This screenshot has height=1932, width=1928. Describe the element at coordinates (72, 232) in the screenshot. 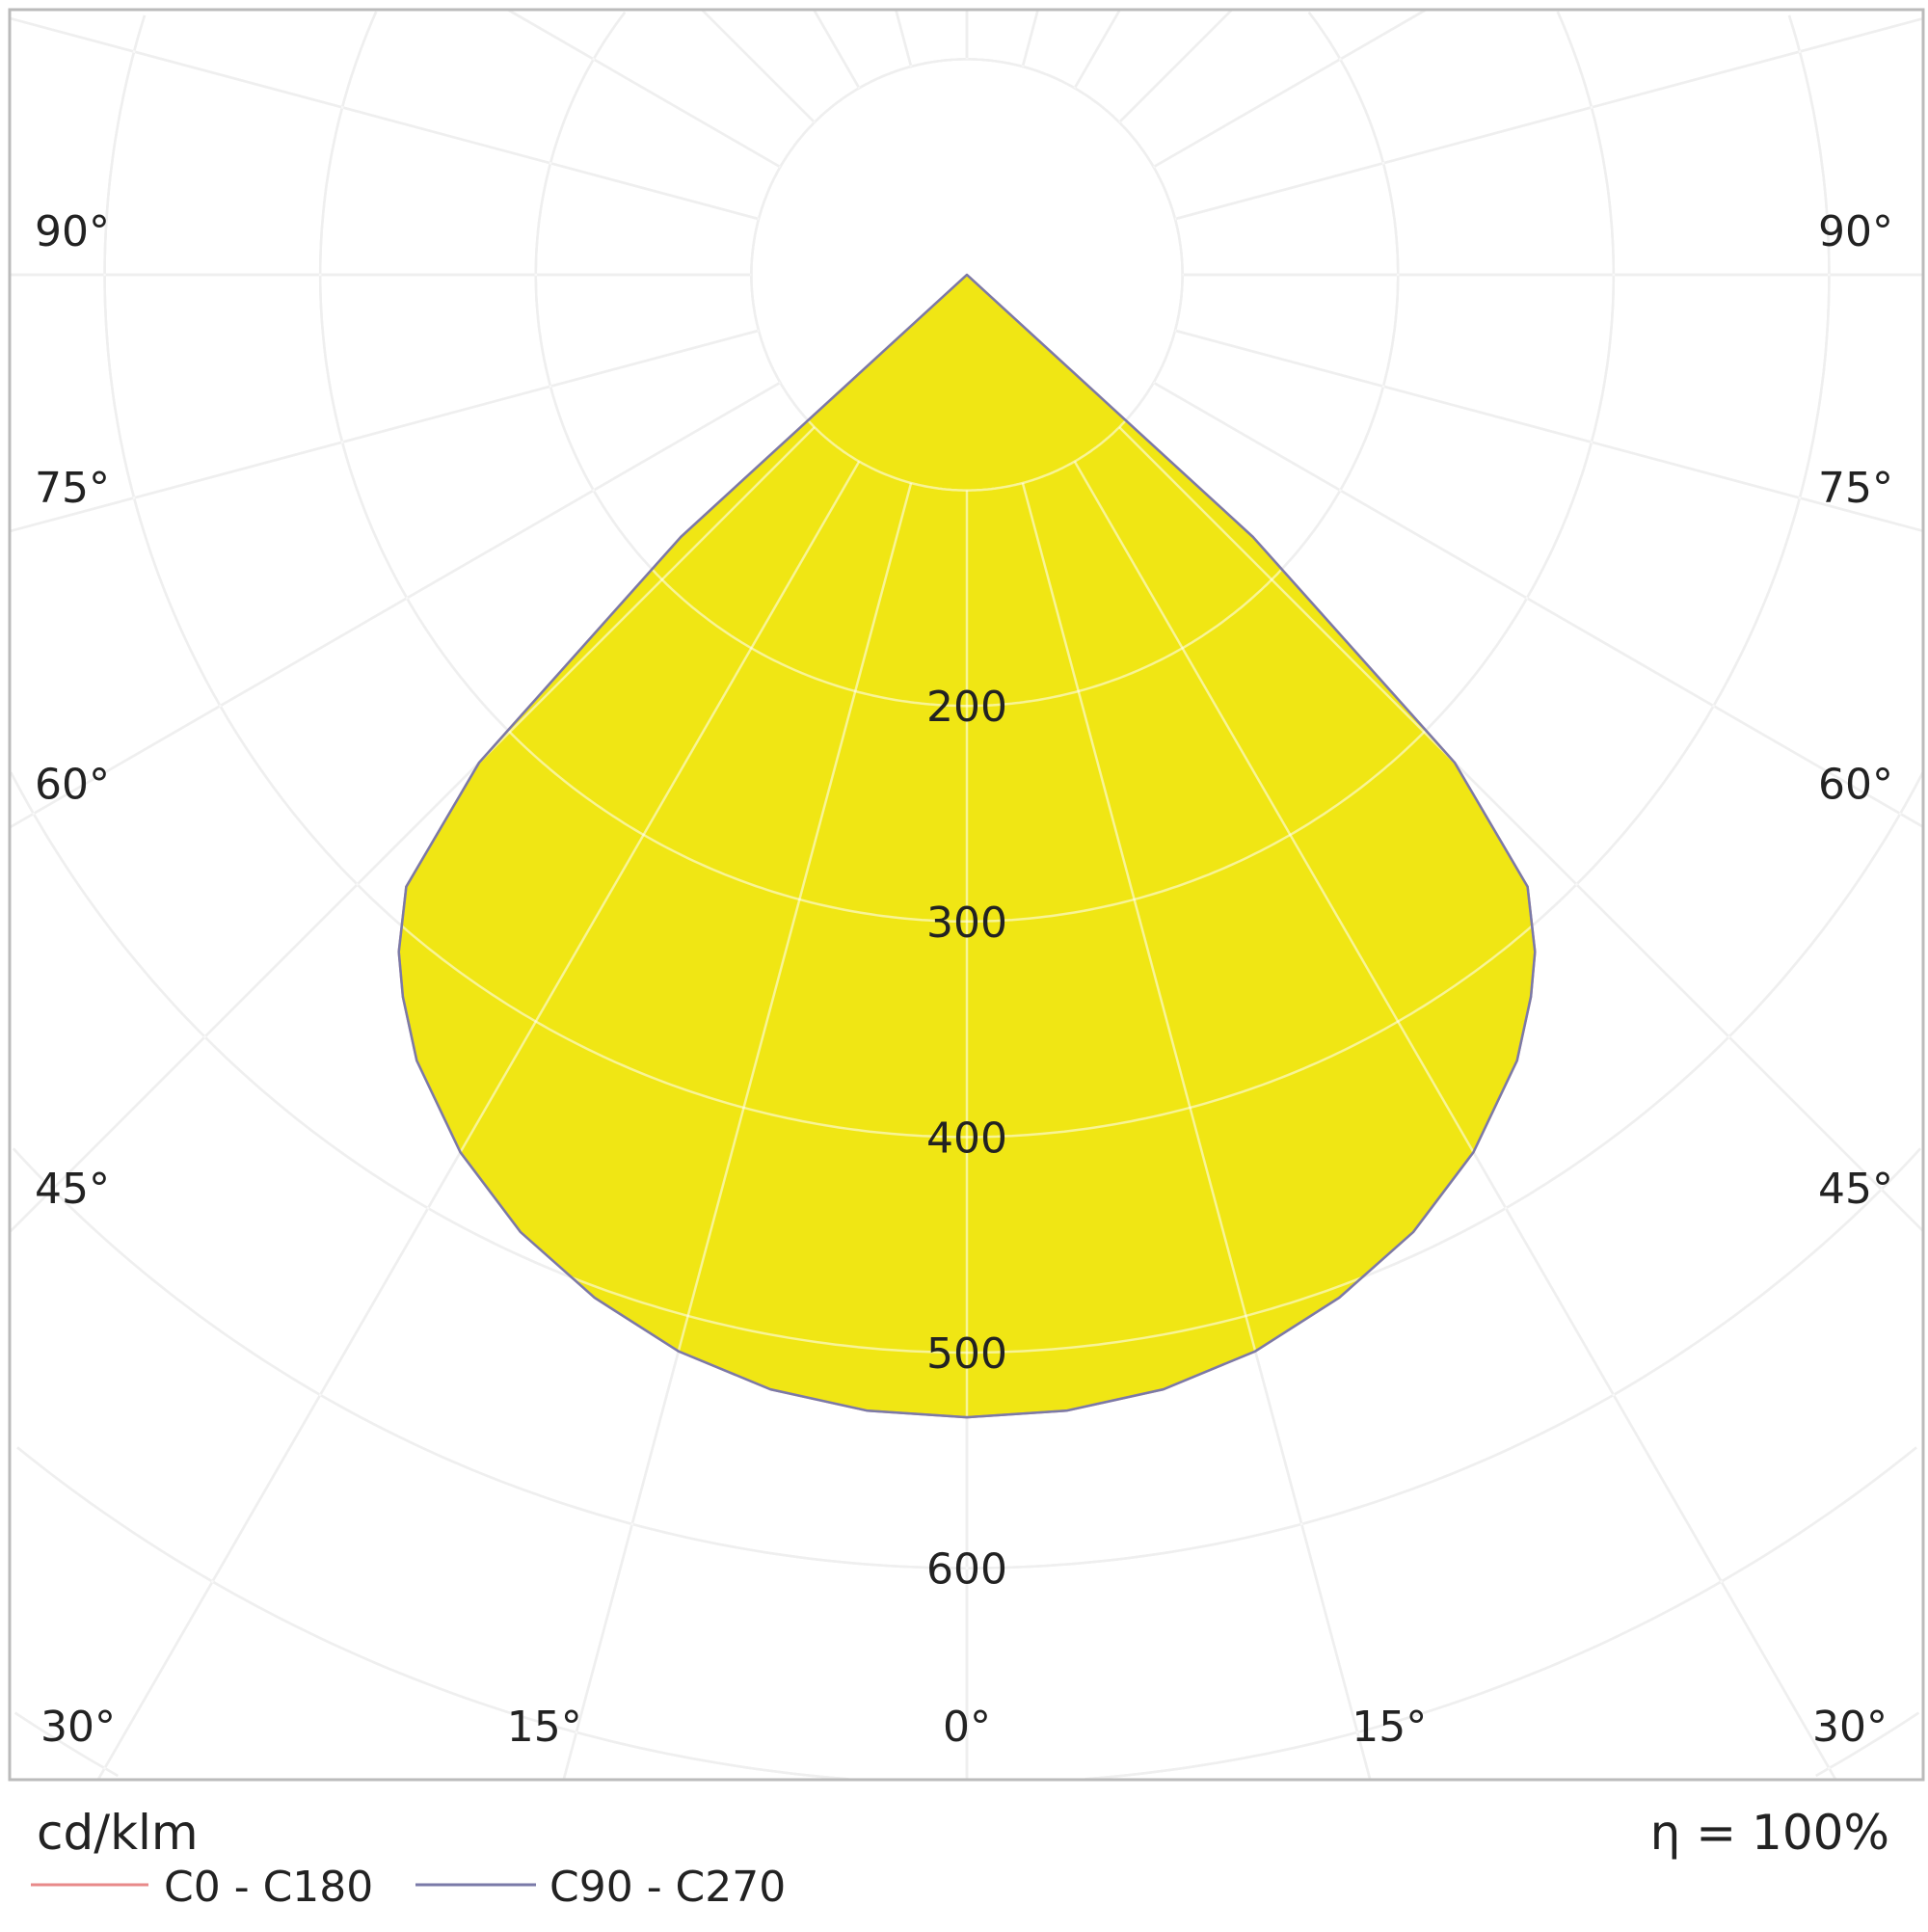

I see `angle-label-left: 90°` at that location.